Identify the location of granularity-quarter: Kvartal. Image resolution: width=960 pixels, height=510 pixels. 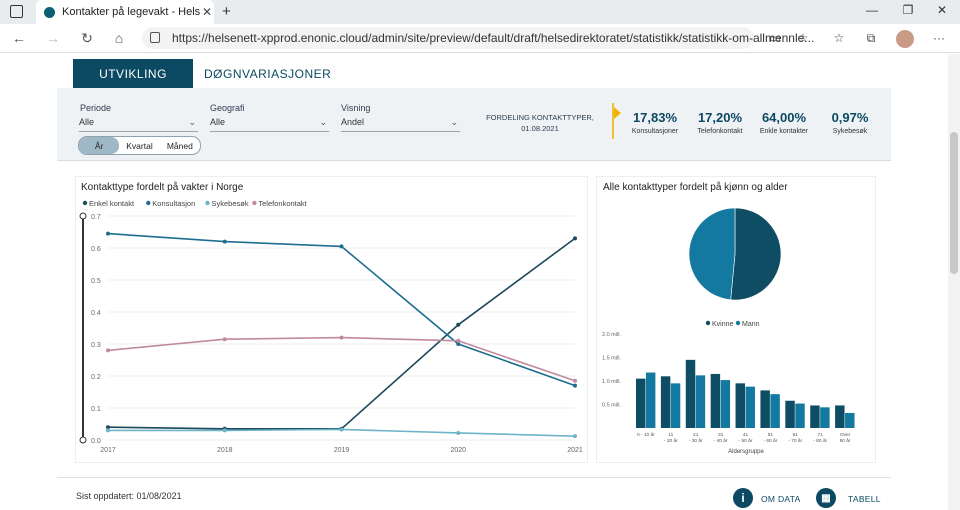
(139, 145).